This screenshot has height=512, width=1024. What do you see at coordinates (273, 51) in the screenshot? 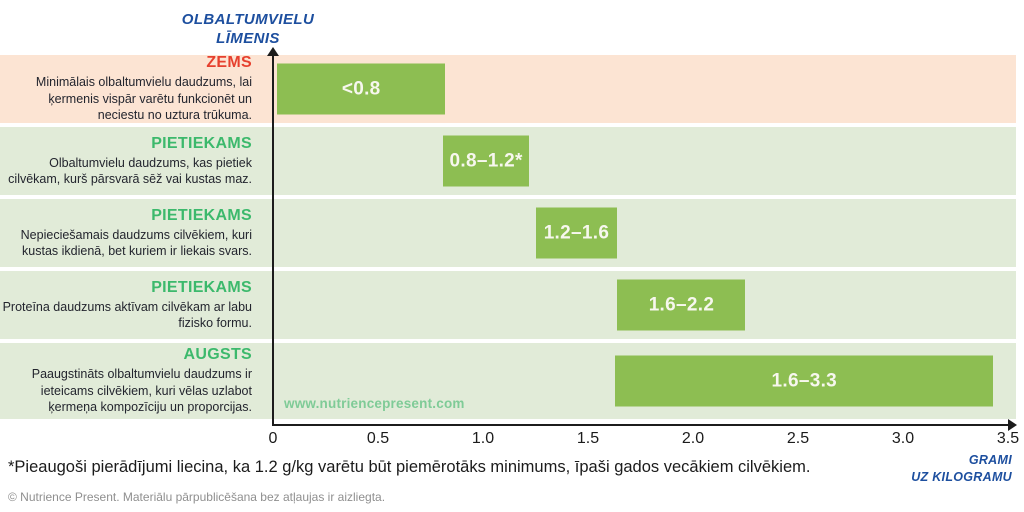
I see `y-axis-arrow-icon` at bounding box center [273, 51].